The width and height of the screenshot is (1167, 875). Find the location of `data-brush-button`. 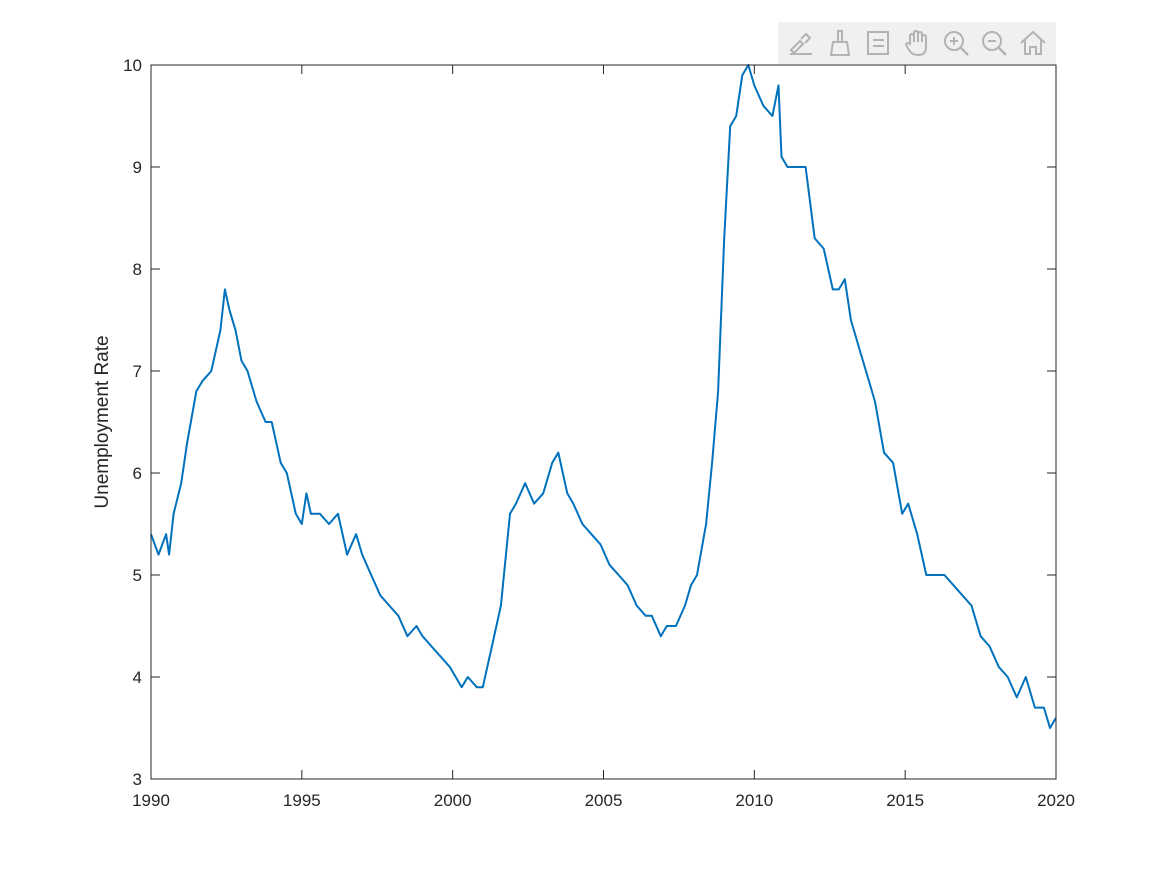

data-brush-button is located at coordinates (840, 43).